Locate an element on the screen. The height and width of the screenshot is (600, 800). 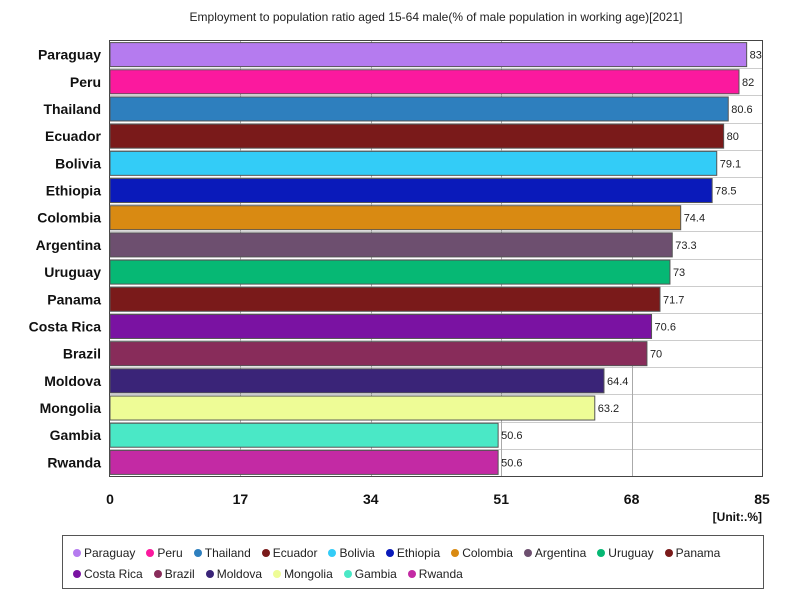
category-label: Ecuador is located at coordinates (73, 136).